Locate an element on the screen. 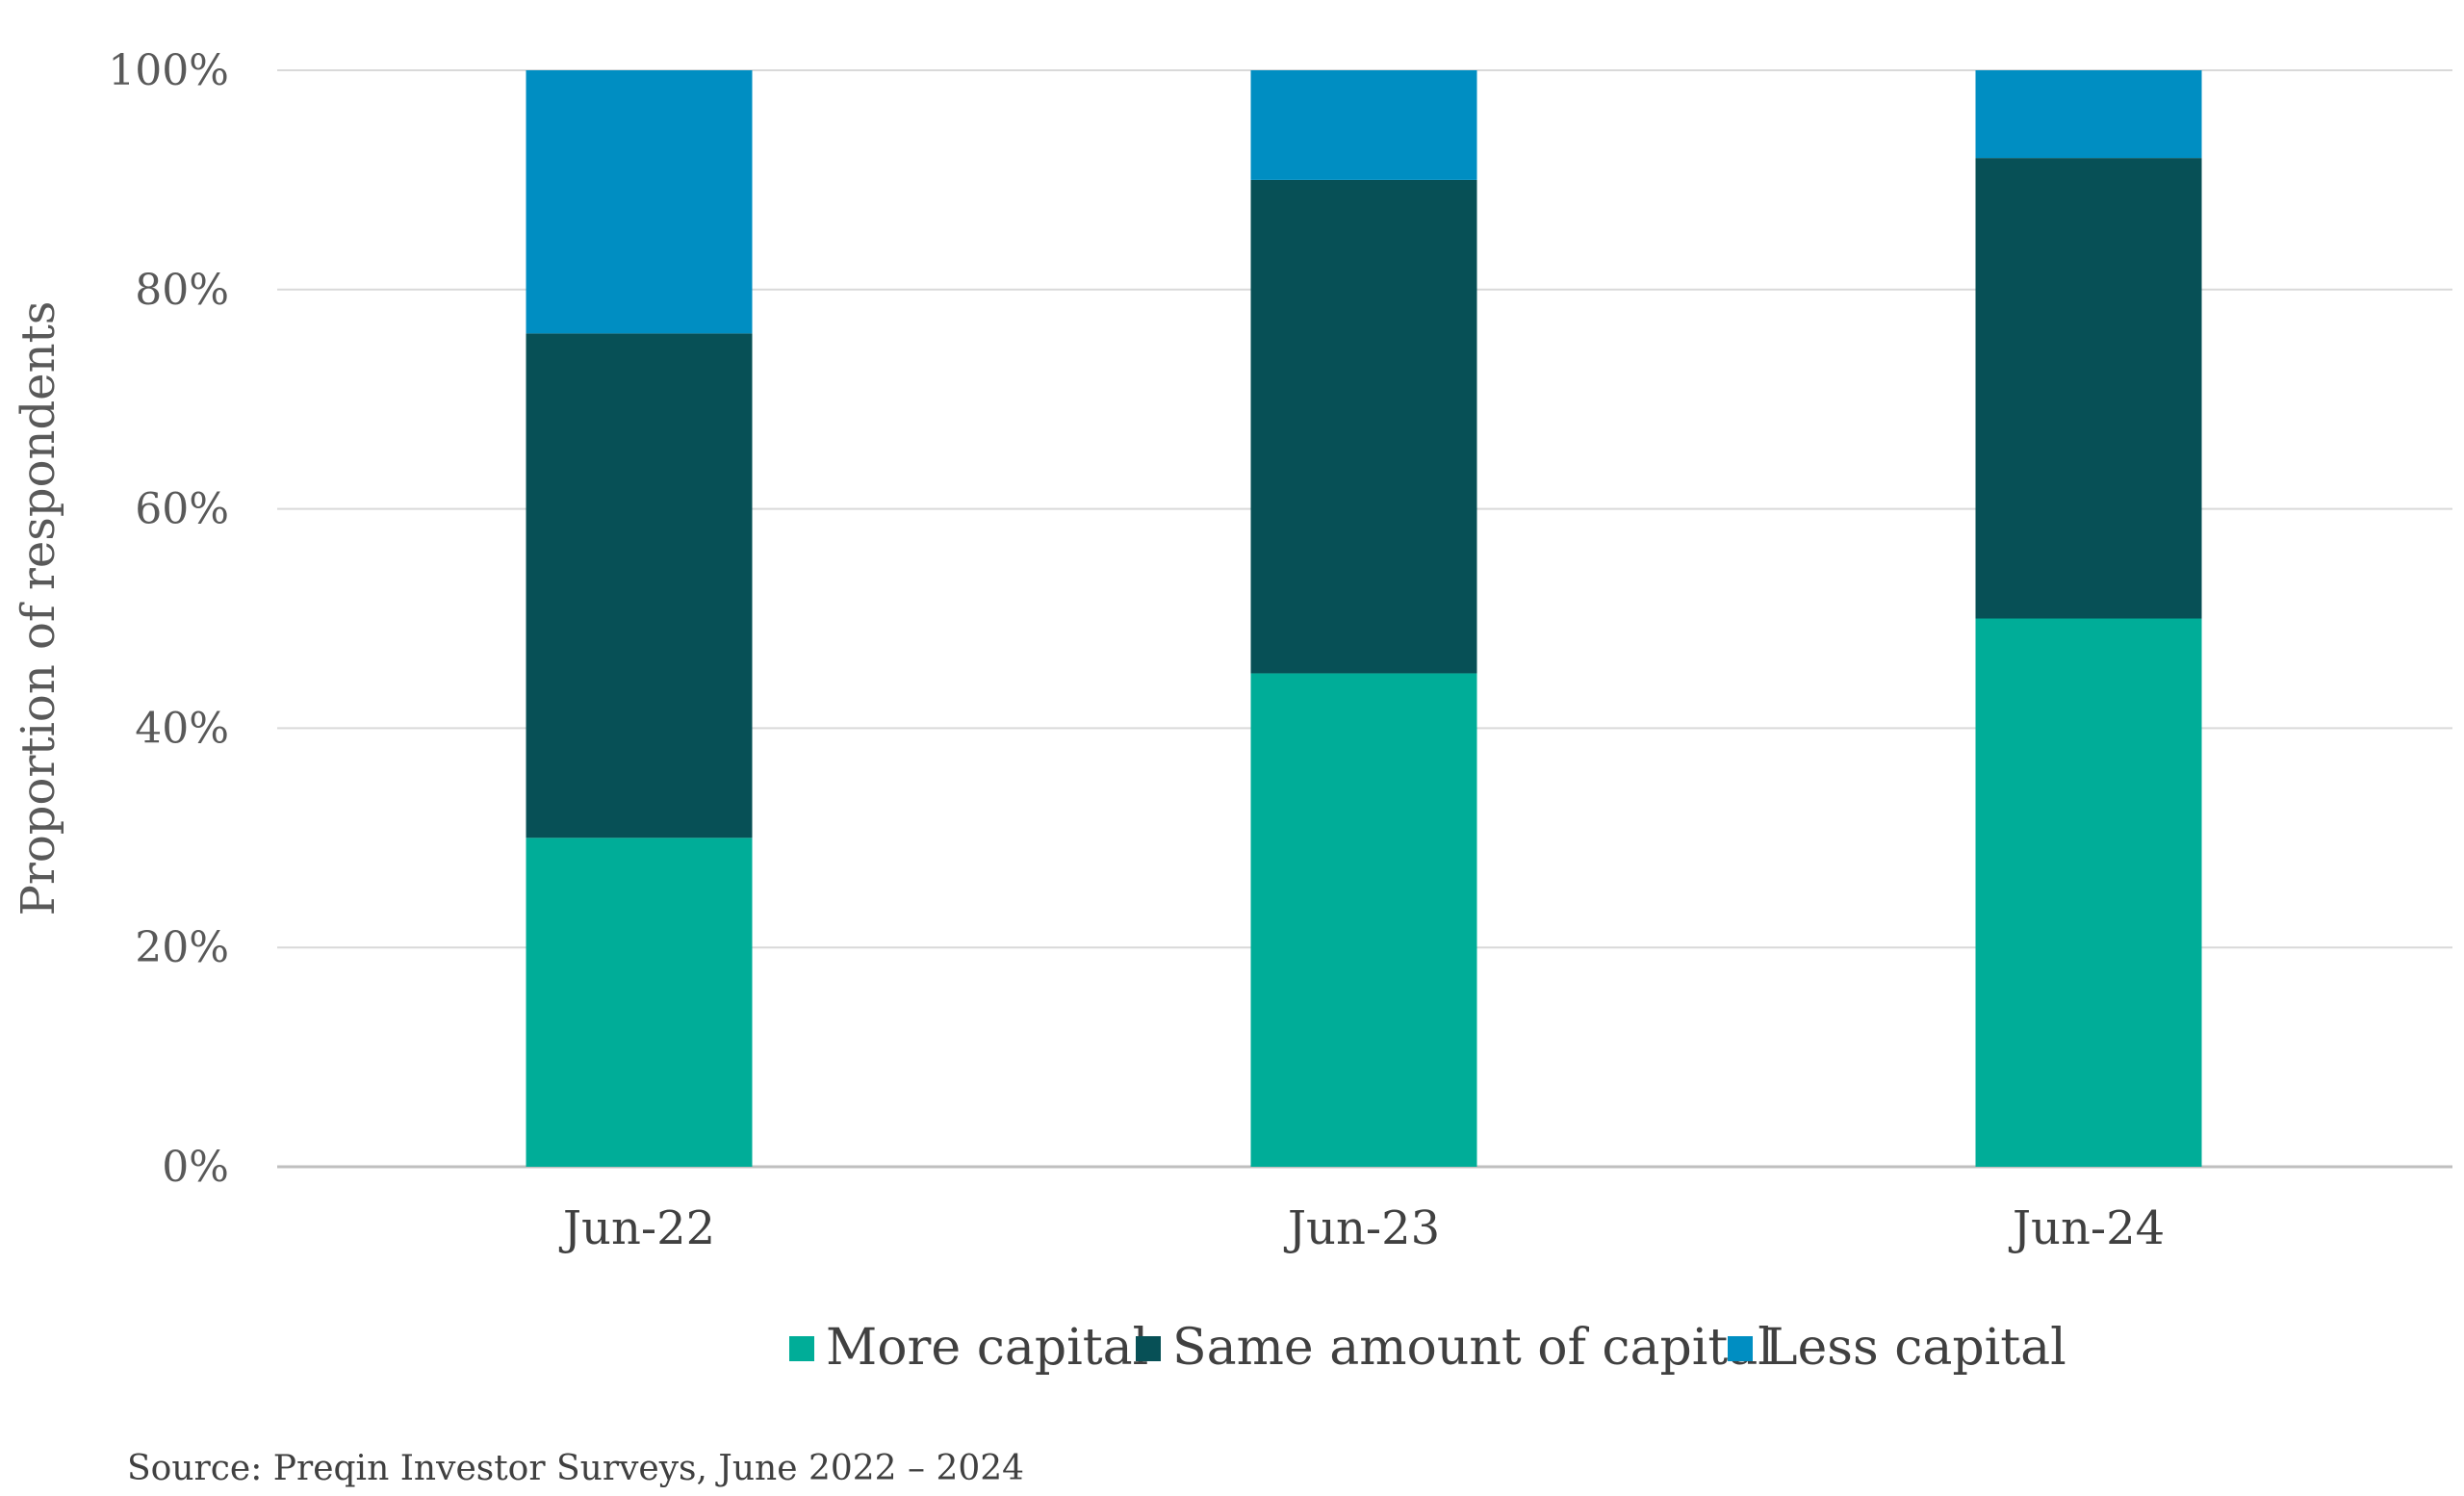 This screenshot has width=2464, height=1496. x-axis-ticks: Jun-22 Jun-23 Jun-24 is located at coordinates (1361, 1228).